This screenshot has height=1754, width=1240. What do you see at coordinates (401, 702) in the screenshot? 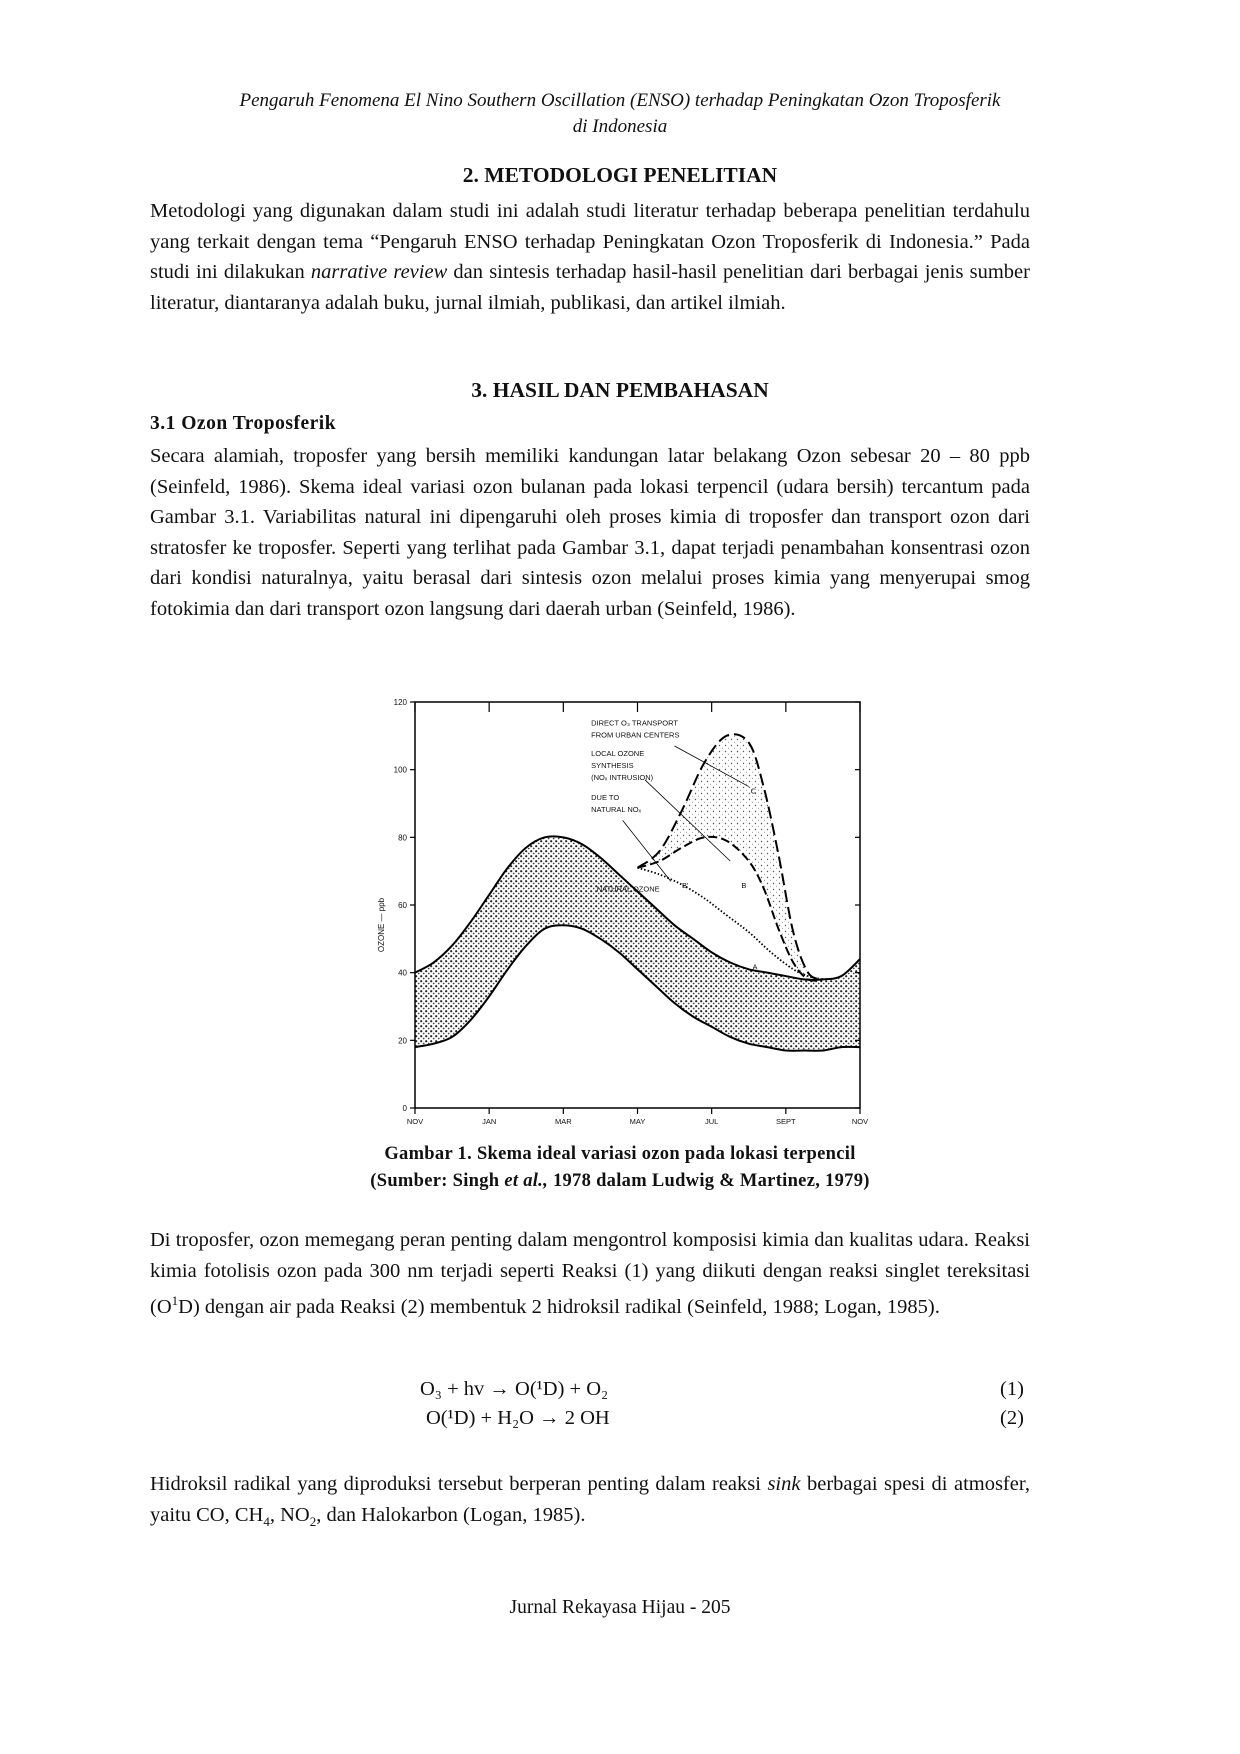
I see `y-tick-label-120: 120` at bounding box center [401, 702].